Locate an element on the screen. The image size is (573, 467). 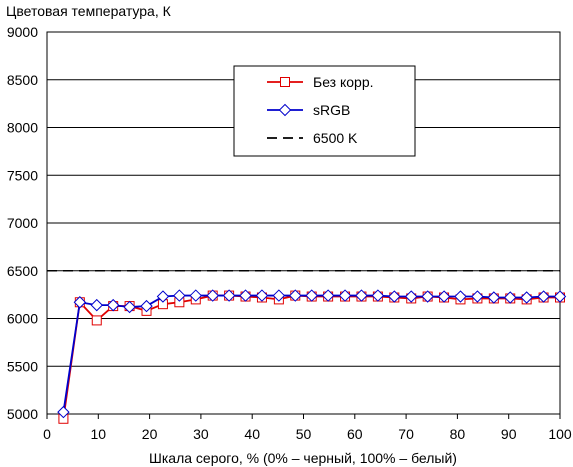
y-tick-label: 8500 is located at coordinates (22, 80).